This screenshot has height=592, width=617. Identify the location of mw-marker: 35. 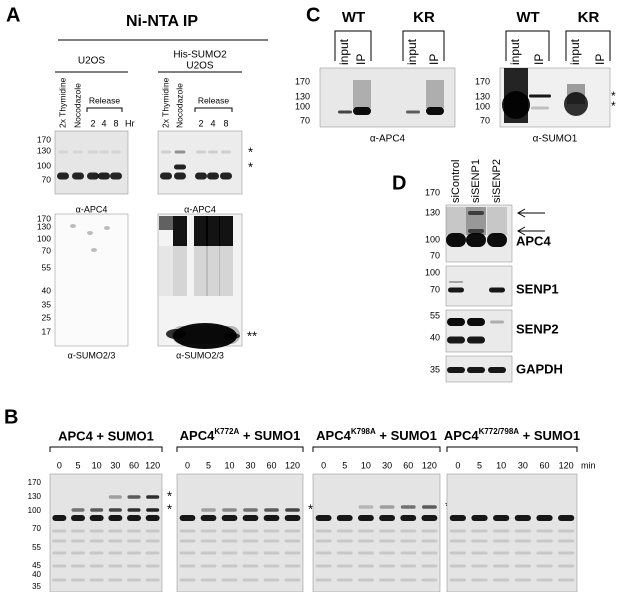
(36, 586).